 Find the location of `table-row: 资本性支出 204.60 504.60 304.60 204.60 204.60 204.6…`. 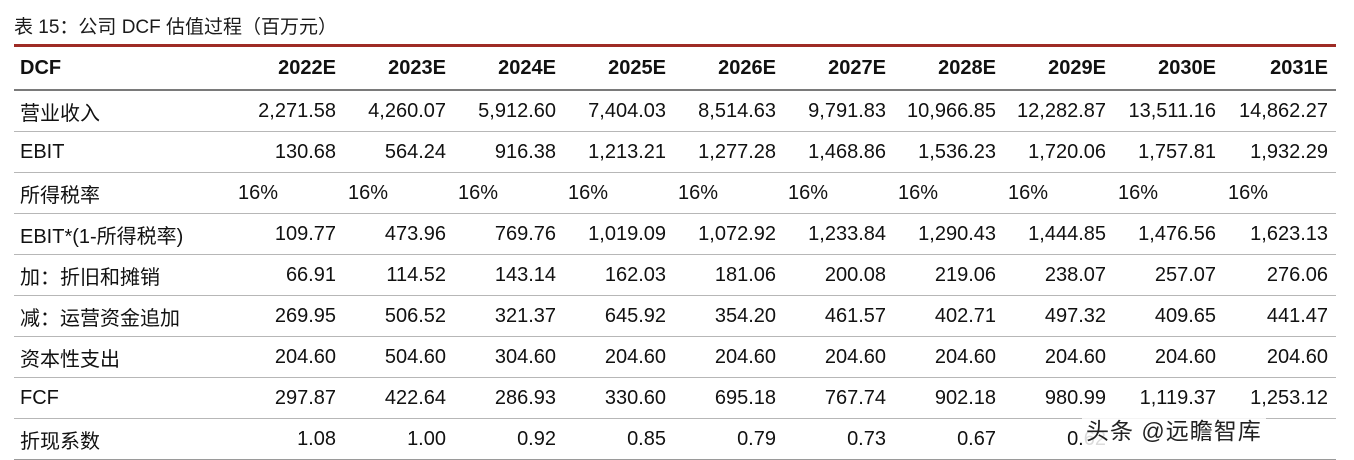

table-row: 资本性支出 204.60 504.60 304.60 204.60 204.60 204.6… is located at coordinates (675, 357).